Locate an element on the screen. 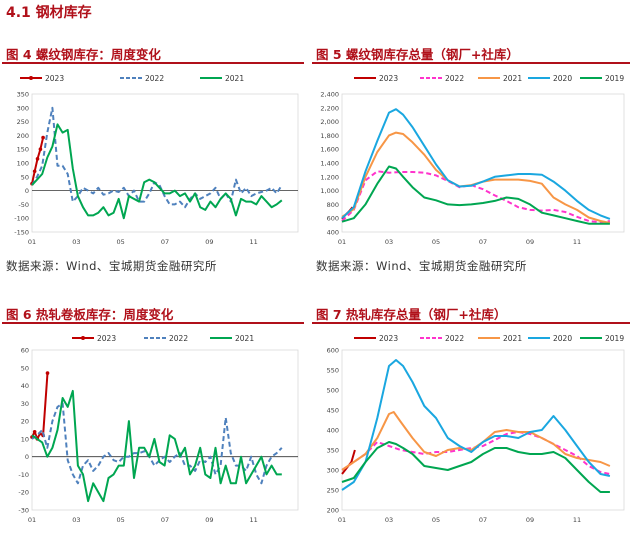  y-tick-label: 1,800 is located at coordinates (329, 136).